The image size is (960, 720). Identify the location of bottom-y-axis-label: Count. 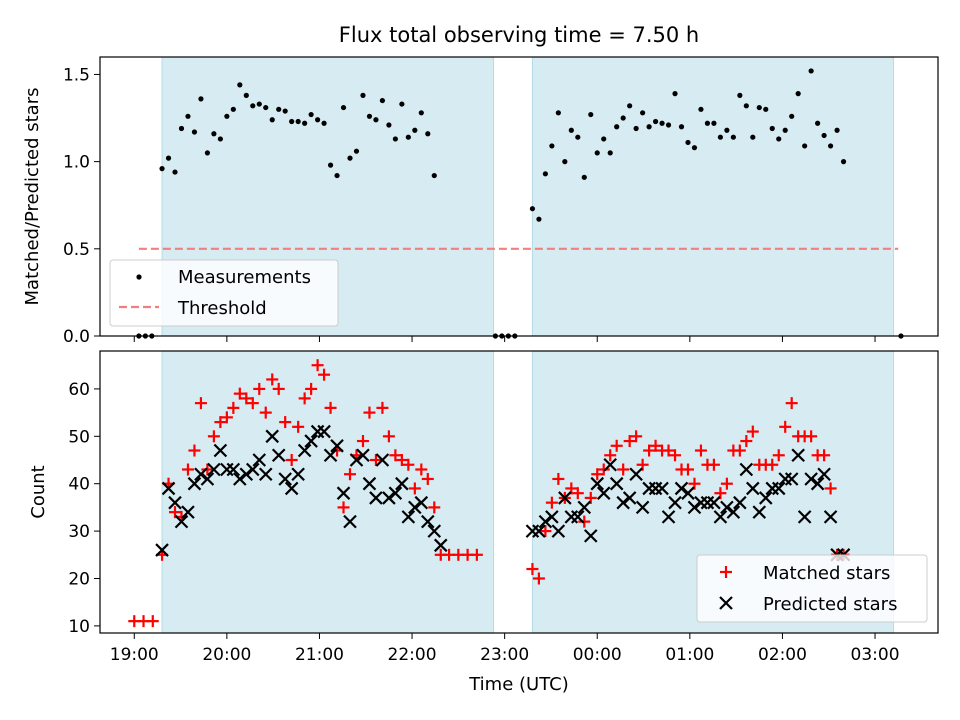
(38, 491).